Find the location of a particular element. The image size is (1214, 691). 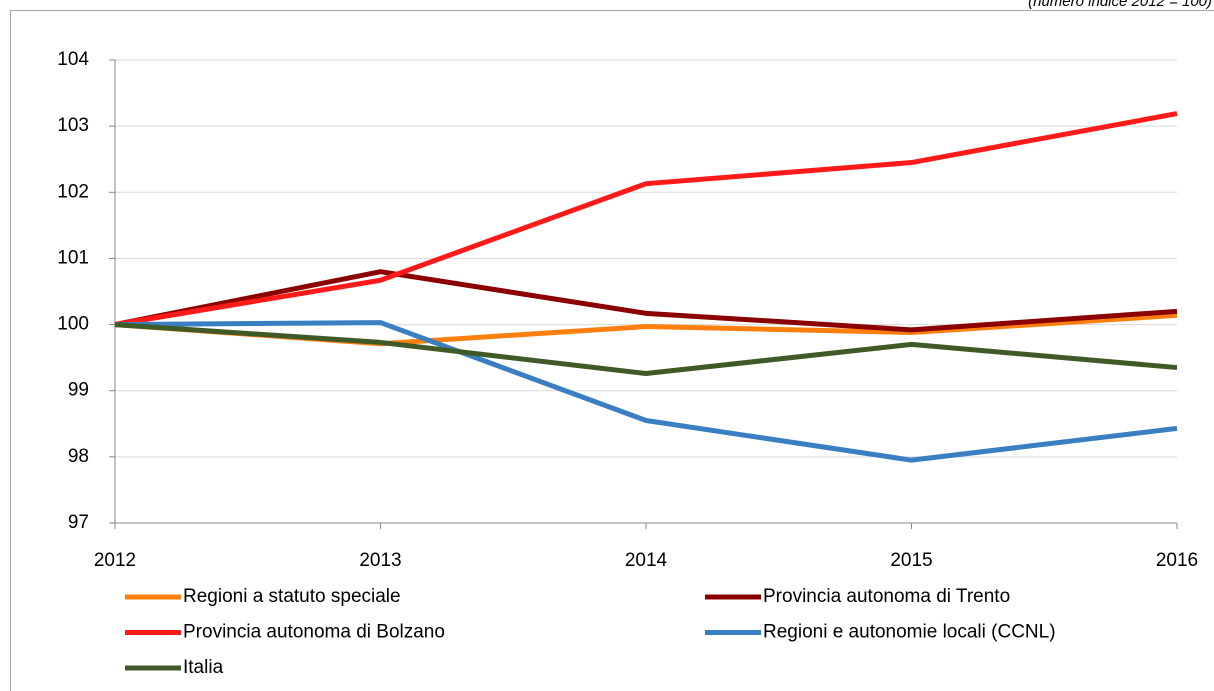

x-tick-label: 2013 is located at coordinates (380, 560).